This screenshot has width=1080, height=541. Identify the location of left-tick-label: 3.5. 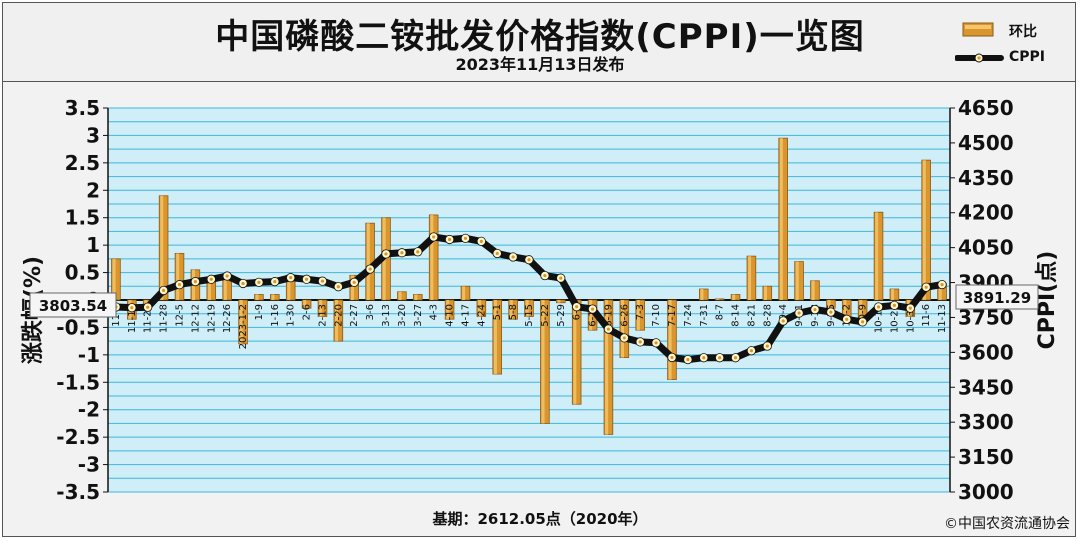
(82, 108).